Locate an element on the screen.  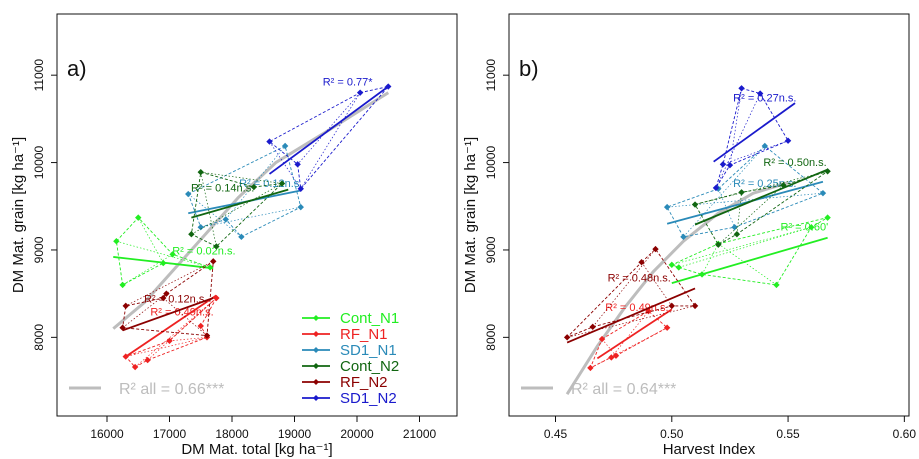
r2-label: R² = 0.12n.s. is located at coordinates (175, 299).